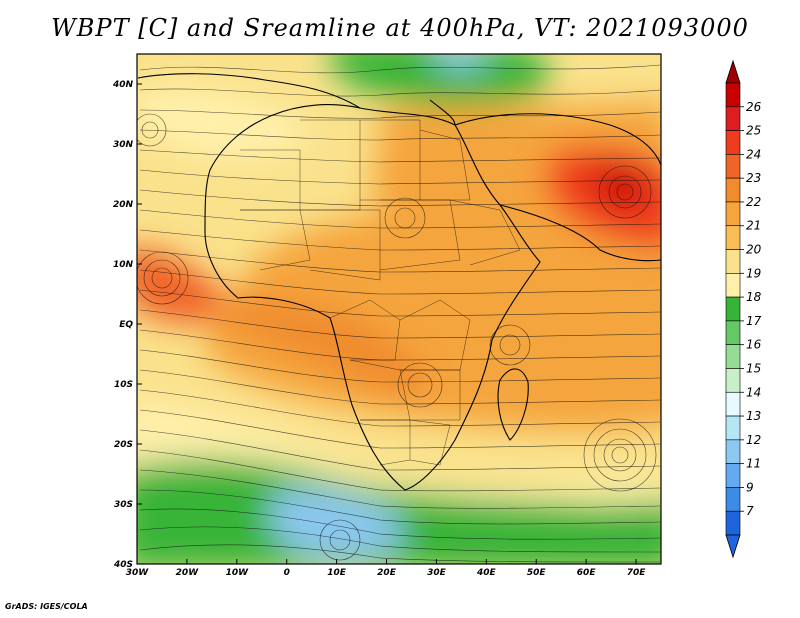  What do you see at coordinates (537, 573) in the screenshot?
I see `lon-tick-label: 50E` at bounding box center [537, 573].